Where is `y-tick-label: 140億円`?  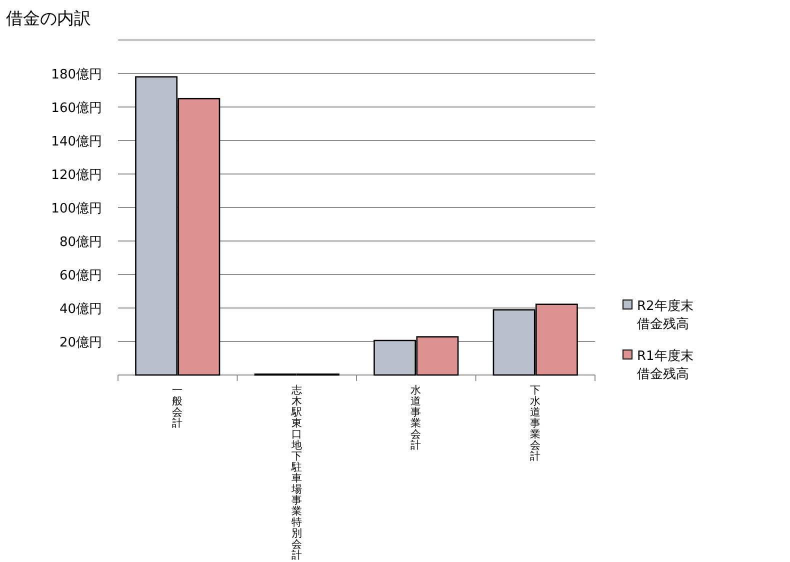 y-tick-label: 140億円 is located at coordinates (76, 142).